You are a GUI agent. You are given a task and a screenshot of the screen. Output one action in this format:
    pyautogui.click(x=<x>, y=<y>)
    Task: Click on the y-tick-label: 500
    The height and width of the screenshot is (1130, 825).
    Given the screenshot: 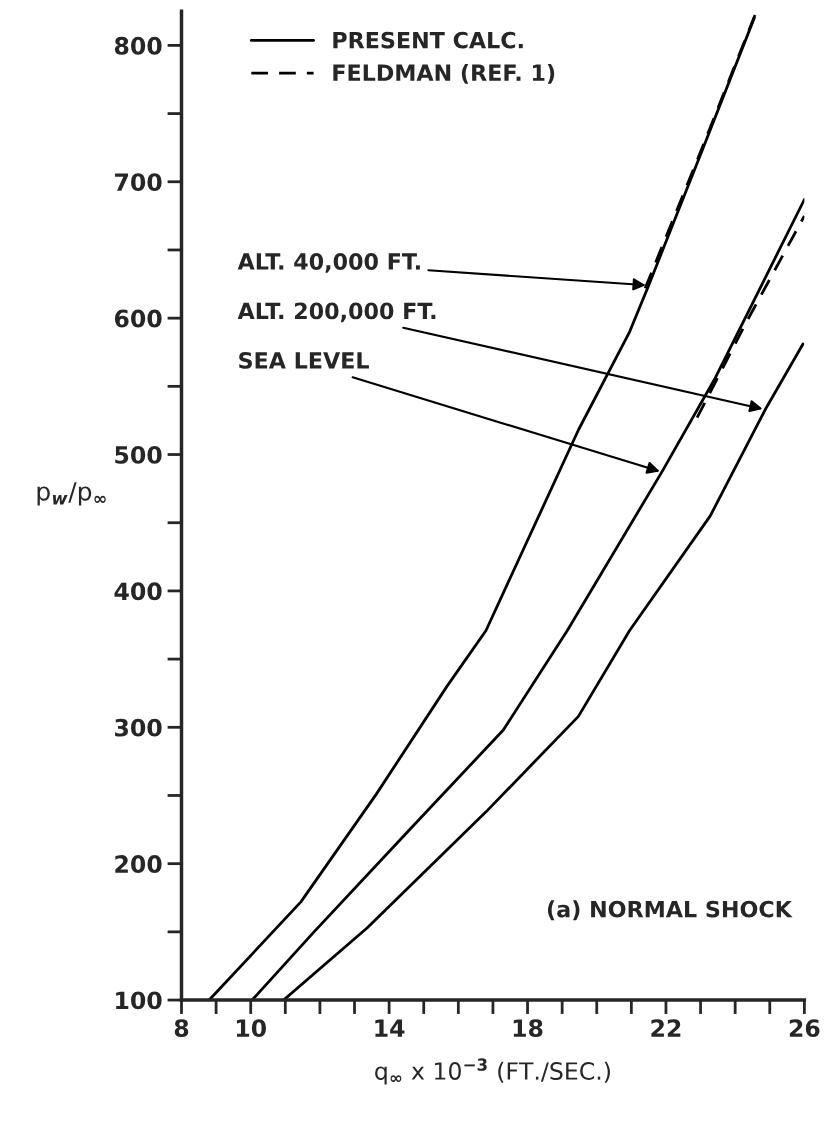 What is the action you would take?
    pyautogui.click(x=138, y=454)
    